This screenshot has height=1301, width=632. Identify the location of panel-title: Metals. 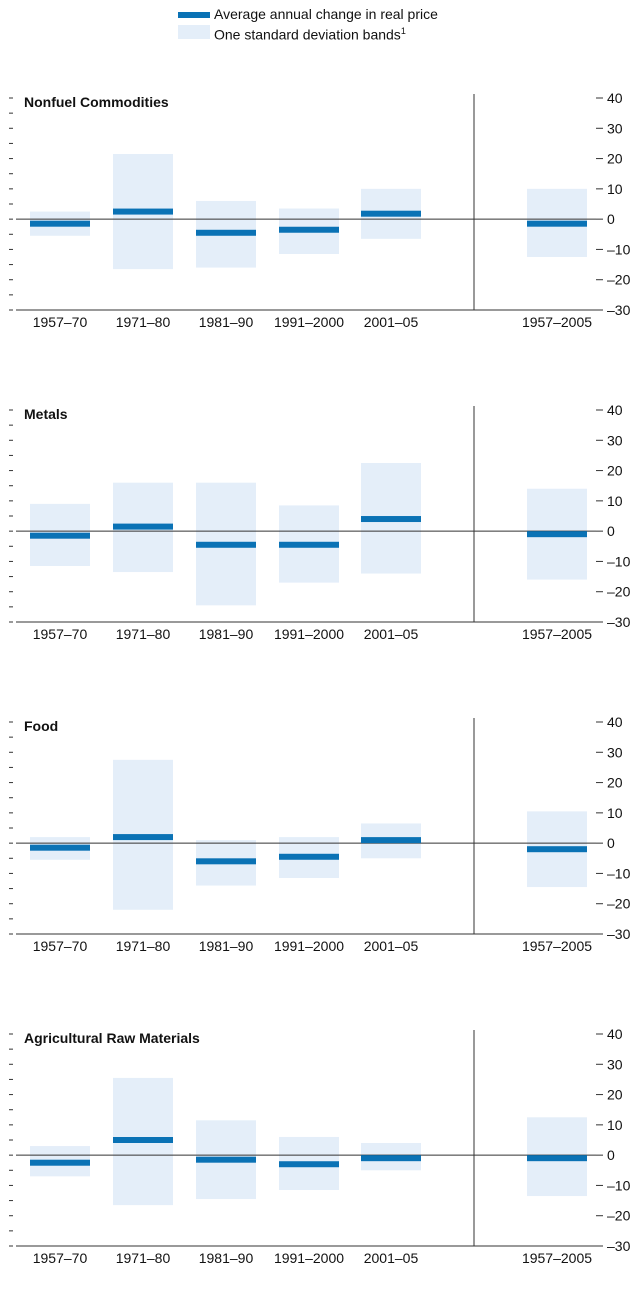
(46, 414).